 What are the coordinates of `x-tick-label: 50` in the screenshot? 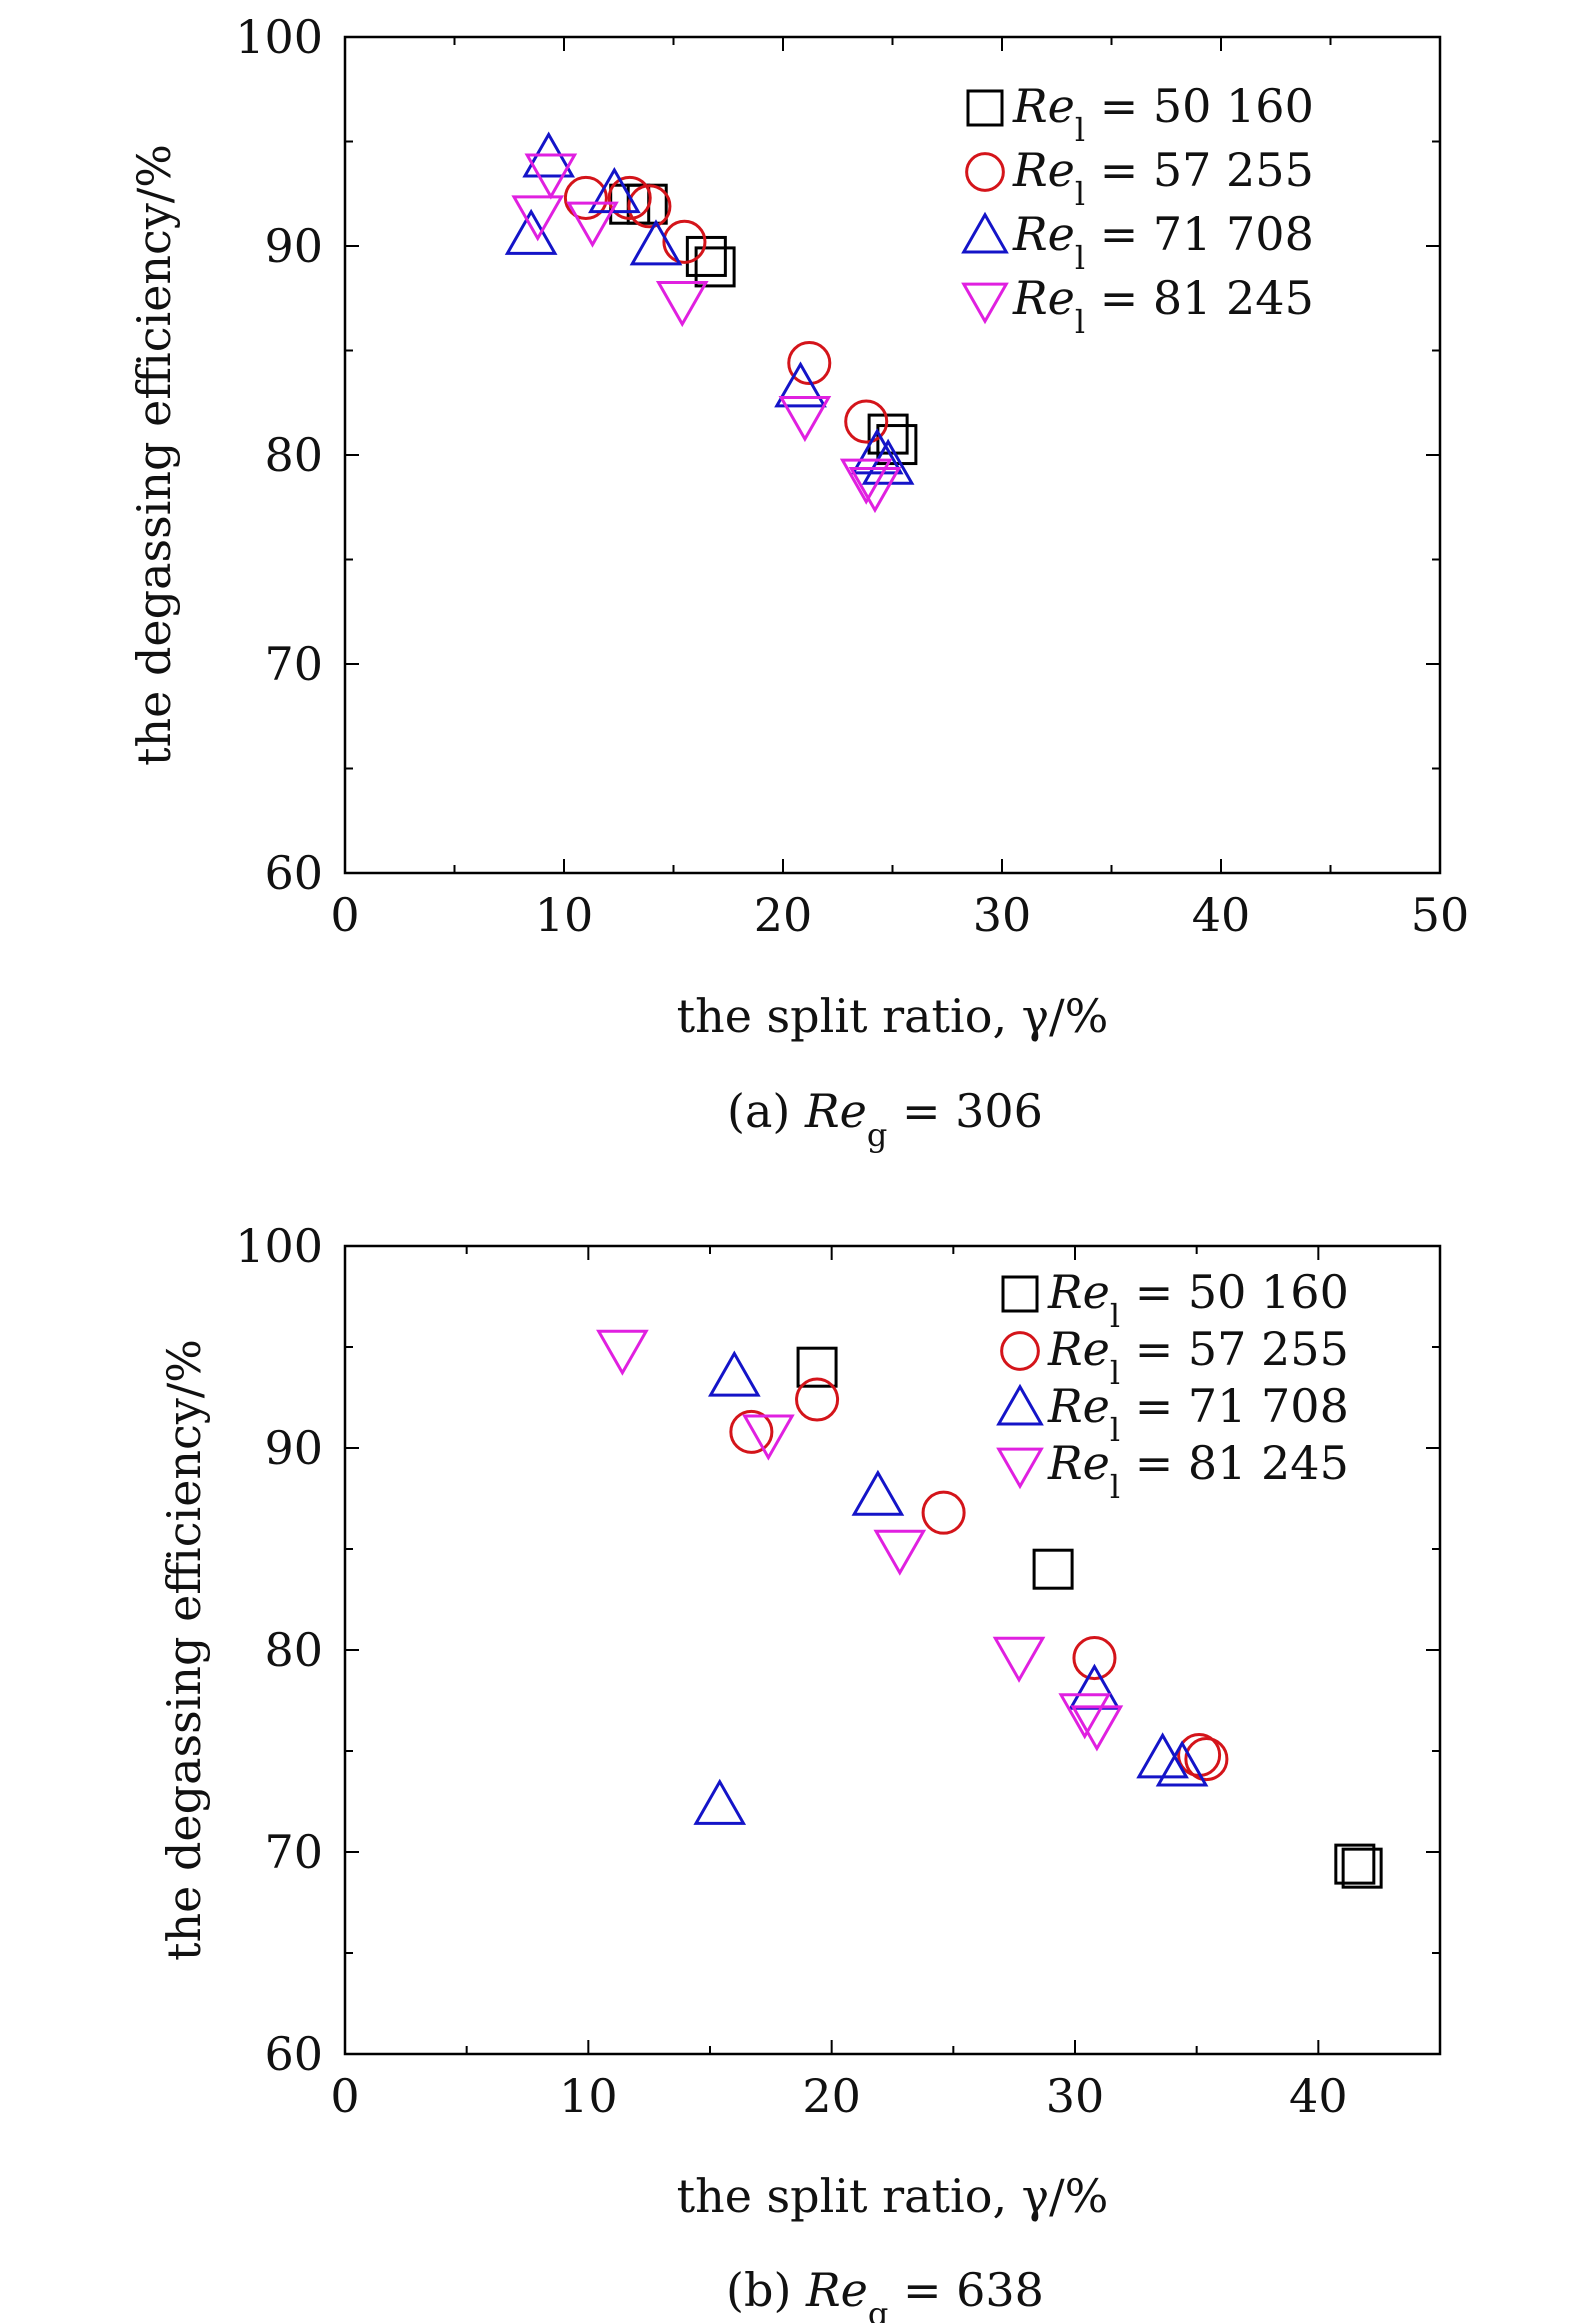 It's located at (1440, 915).